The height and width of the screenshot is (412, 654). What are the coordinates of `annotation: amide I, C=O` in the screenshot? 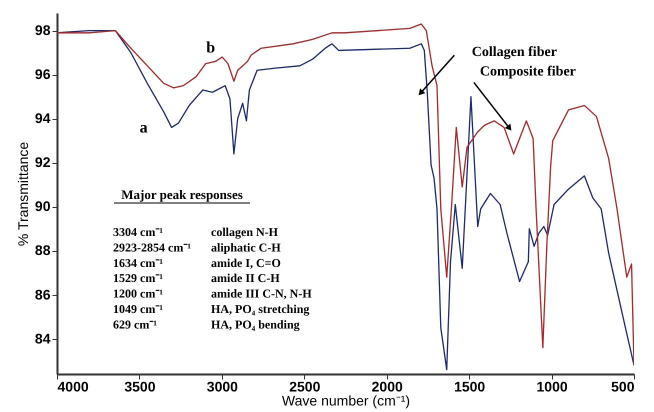 It's located at (246, 263).